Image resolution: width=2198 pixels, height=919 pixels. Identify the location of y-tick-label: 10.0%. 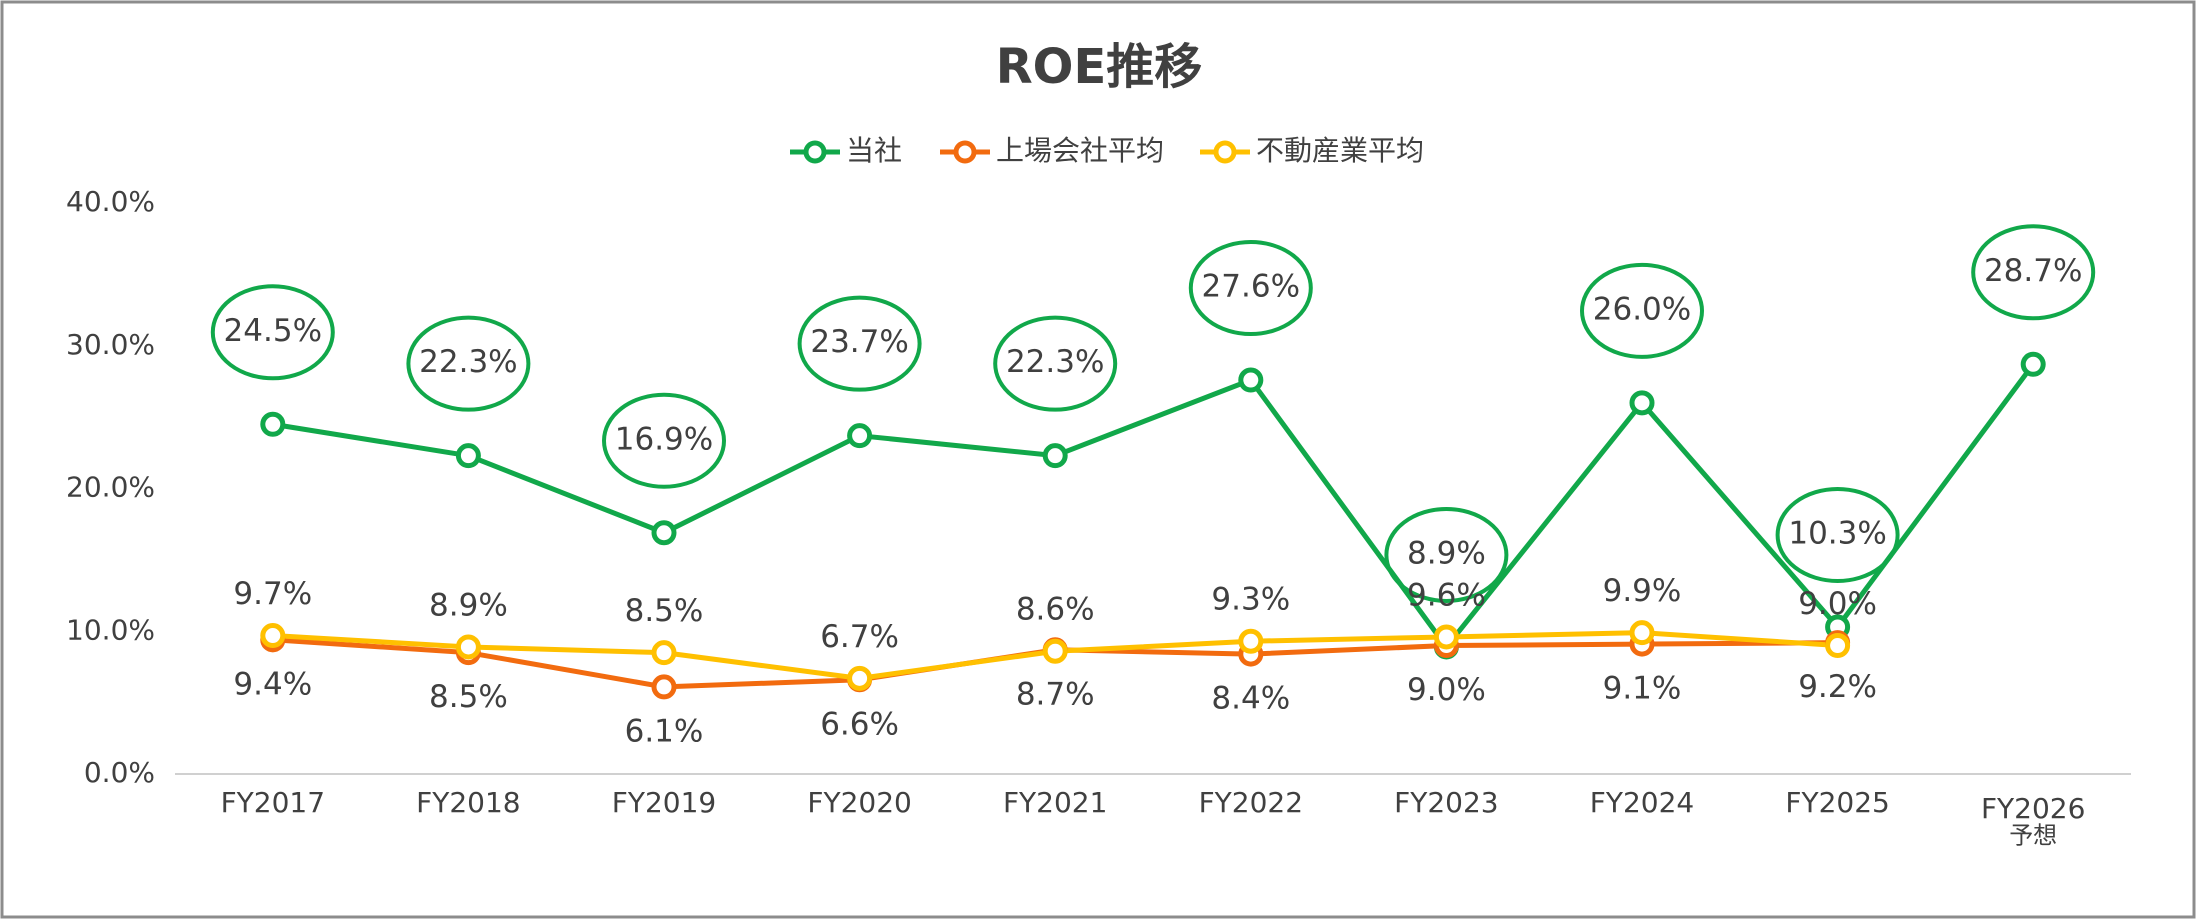
(110, 629).